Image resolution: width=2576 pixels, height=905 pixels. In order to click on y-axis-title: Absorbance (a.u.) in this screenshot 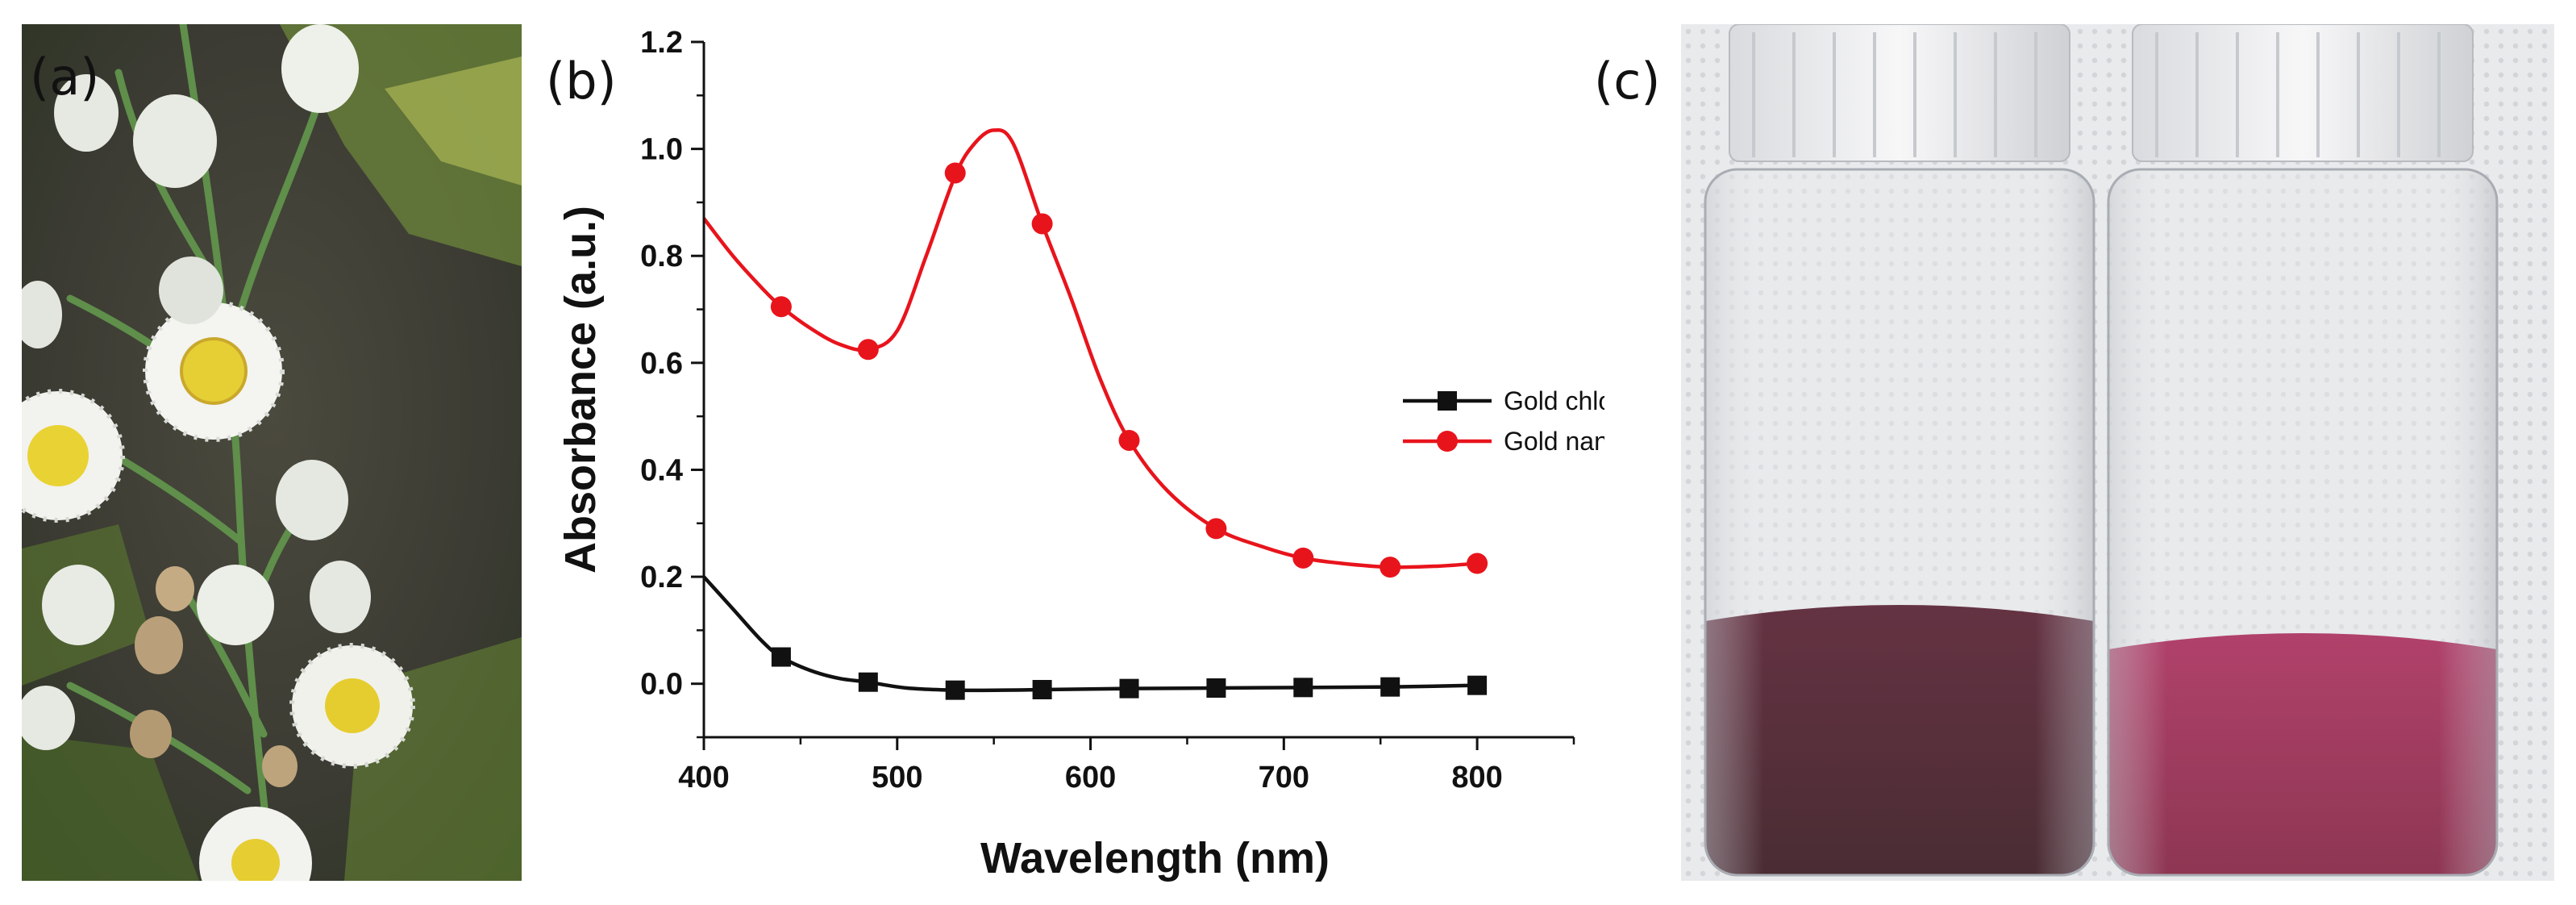, I will do `click(580, 389)`.